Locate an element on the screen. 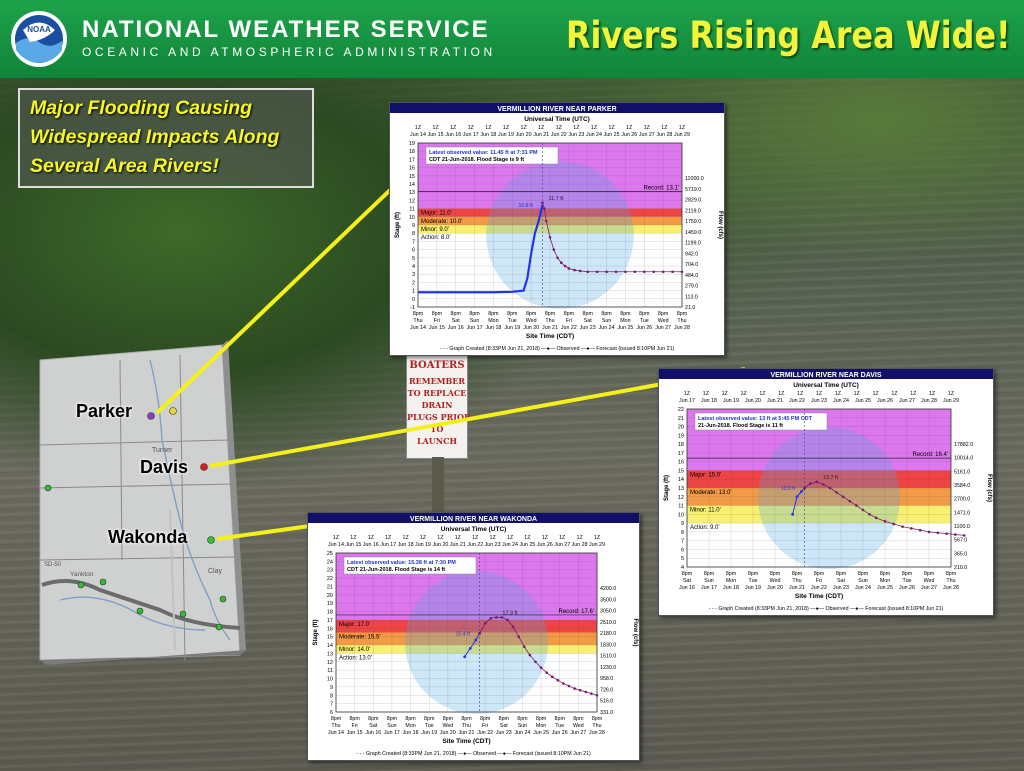 Image resolution: width=1024 pixels, height=771 pixels. site-date-tick: Jun 18 is located at coordinates (731, 588).